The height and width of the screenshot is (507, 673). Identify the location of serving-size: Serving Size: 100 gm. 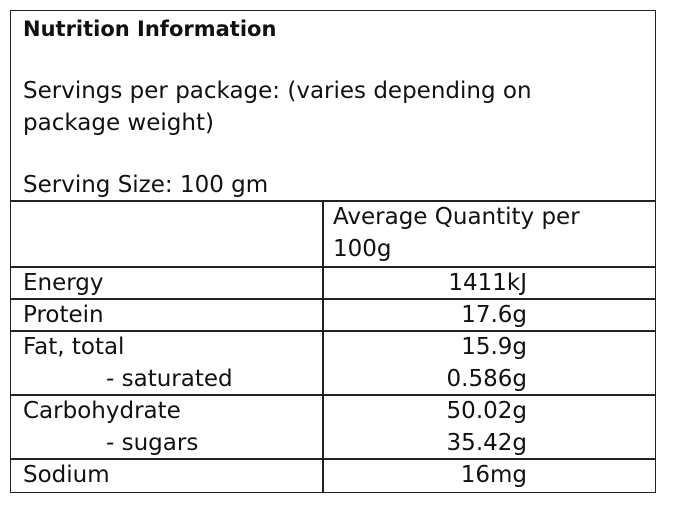
(146, 185).